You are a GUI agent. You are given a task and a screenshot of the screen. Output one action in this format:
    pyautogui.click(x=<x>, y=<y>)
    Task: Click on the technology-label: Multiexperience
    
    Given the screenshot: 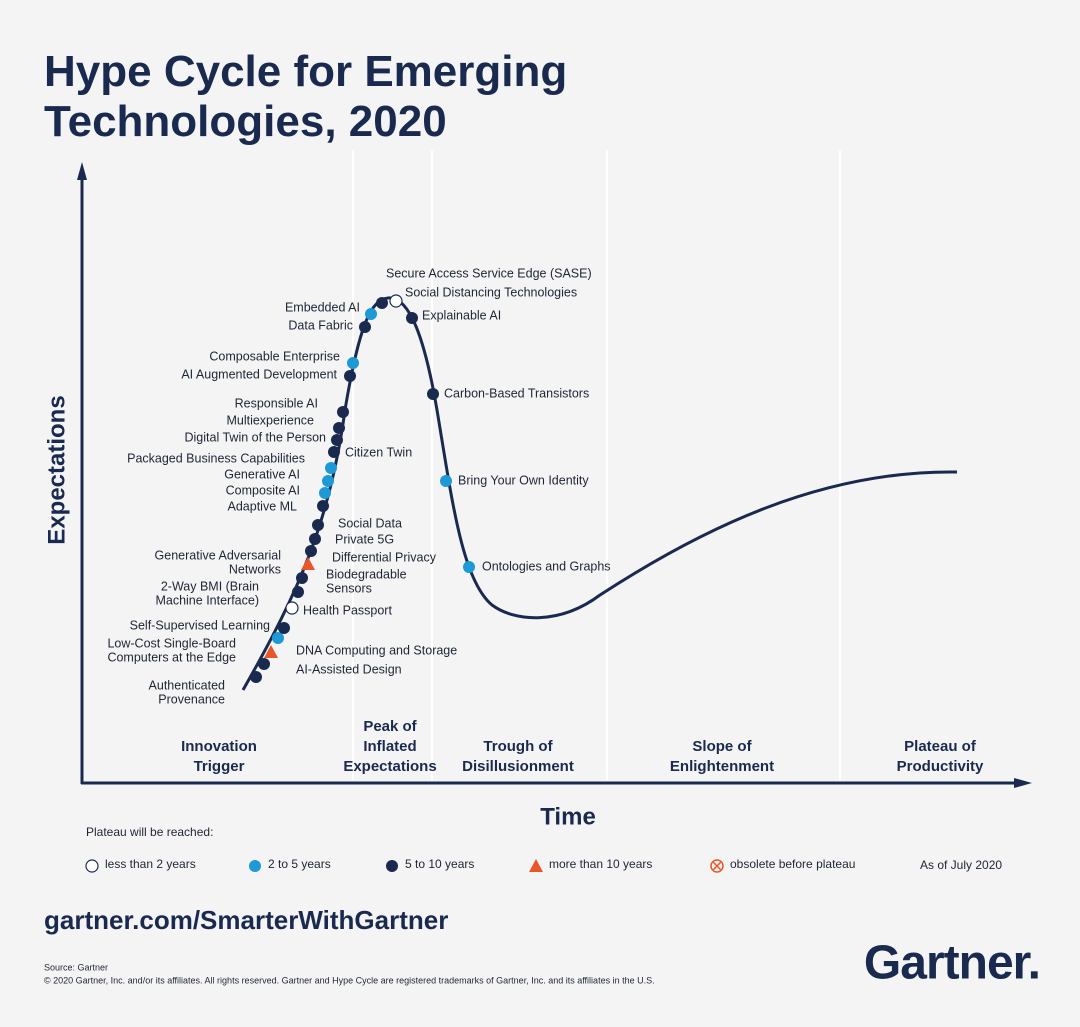 What is the action you would take?
    pyautogui.click(x=270, y=420)
    